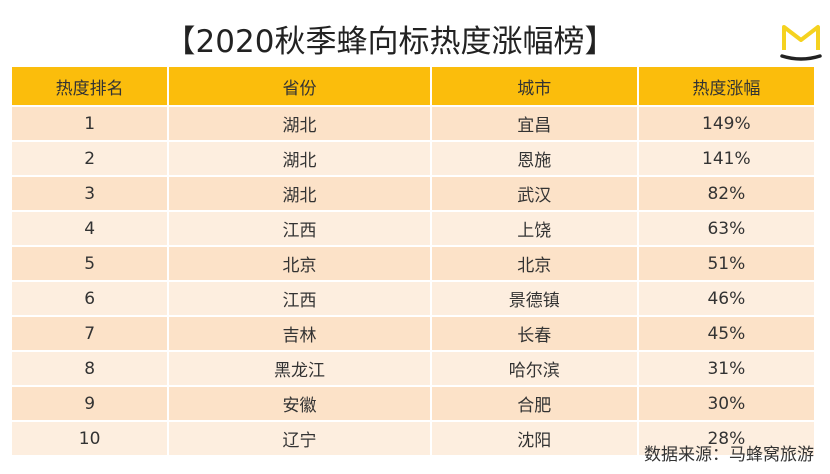 The height and width of the screenshot is (474, 830). Describe the element at coordinates (801, 43) in the screenshot. I see `mafengwo-logo-icon` at that location.